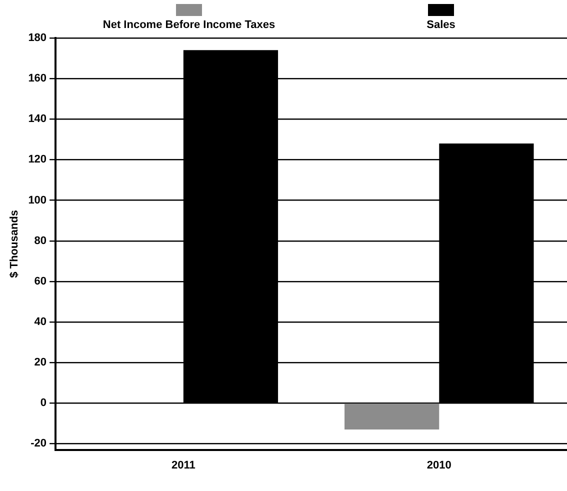  What do you see at coordinates (37, 160) in the screenshot?
I see `y-tick-label: 120` at bounding box center [37, 160].